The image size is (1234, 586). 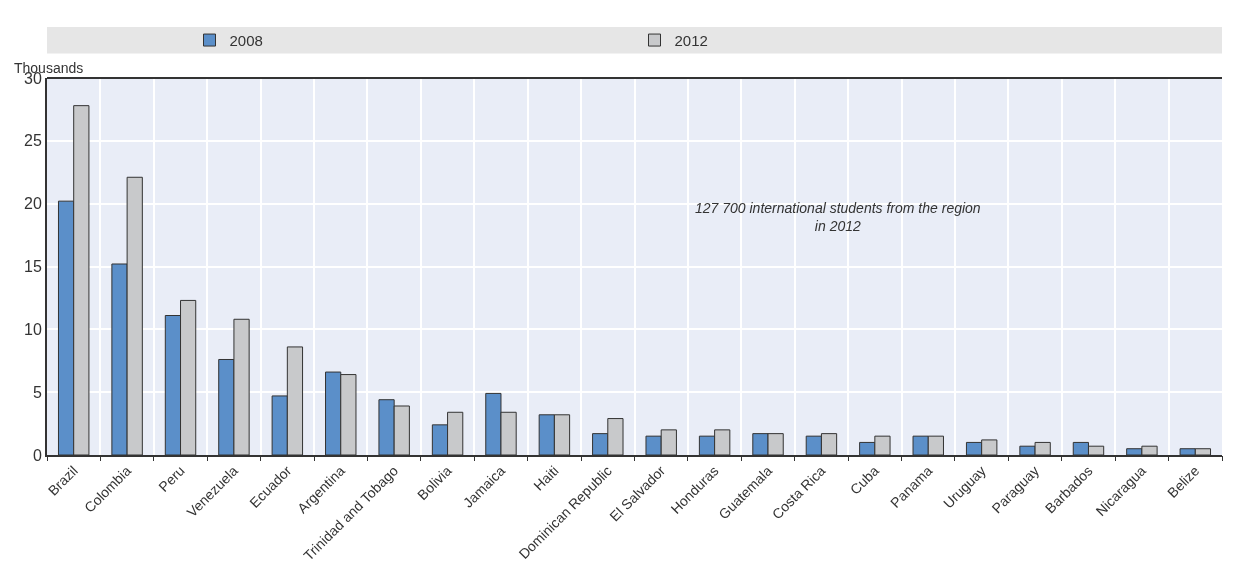 What do you see at coordinates (33, 204) in the screenshot?
I see `y-tick-label: 20` at bounding box center [33, 204].